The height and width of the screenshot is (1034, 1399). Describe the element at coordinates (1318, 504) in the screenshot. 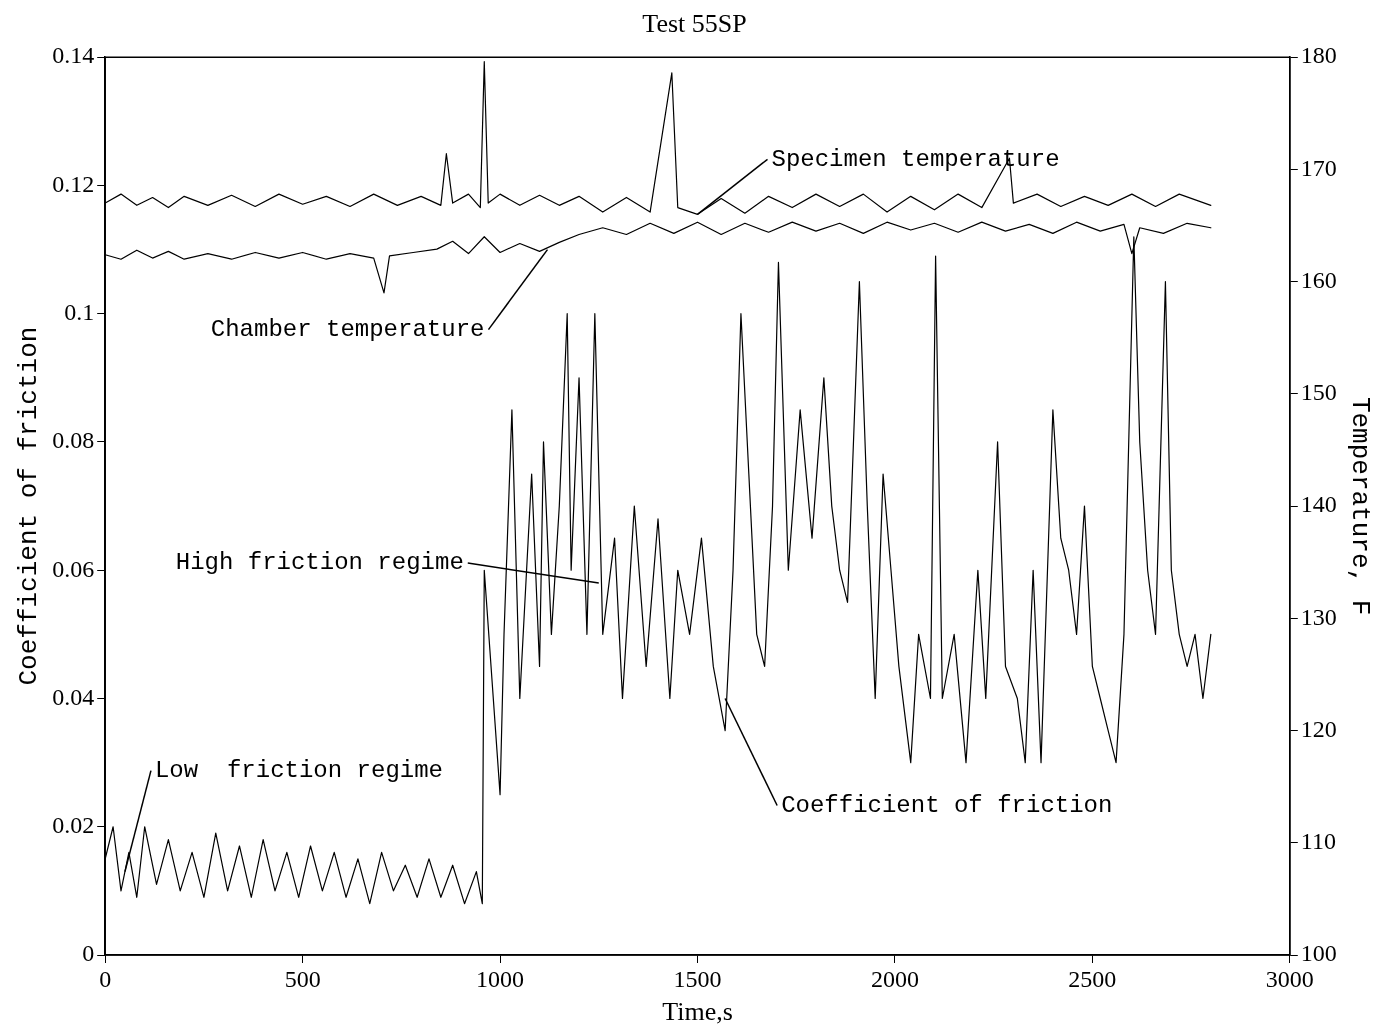

I see `y2-tick-label: 140` at that location.